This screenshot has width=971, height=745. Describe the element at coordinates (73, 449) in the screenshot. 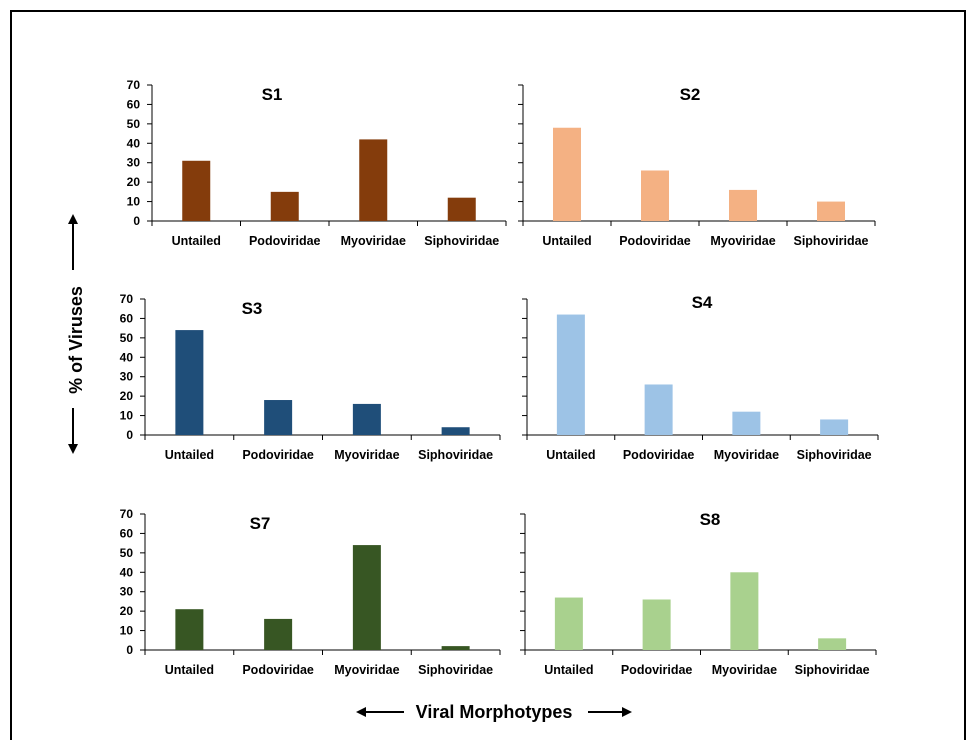

I see `y-arrow-down-icon` at that location.